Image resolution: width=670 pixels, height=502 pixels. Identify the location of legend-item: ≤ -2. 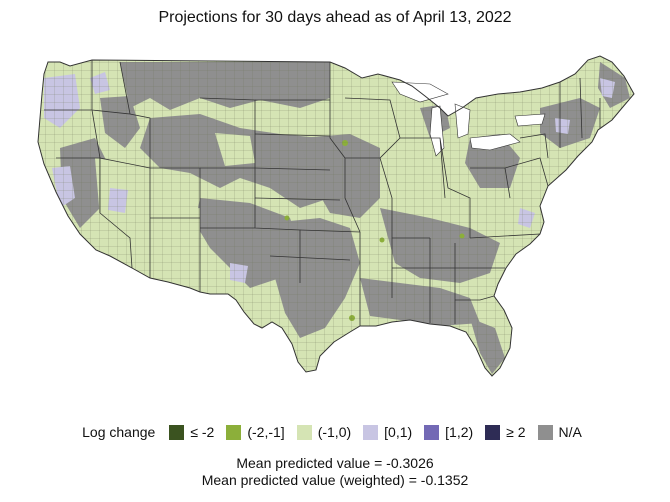
(191, 432).